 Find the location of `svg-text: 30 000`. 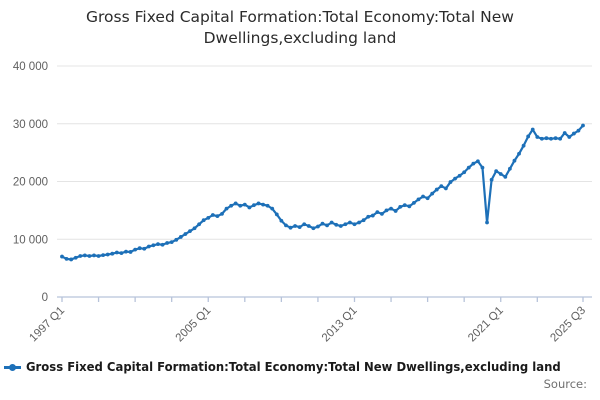

svg-text: 30 000 is located at coordinates (30, 125).